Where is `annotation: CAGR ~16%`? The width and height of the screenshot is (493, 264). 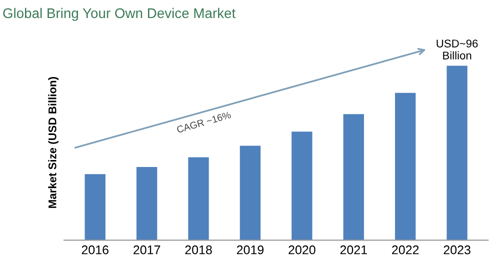 annotation: CAGR ~16% is located at coordinates (204, 122).